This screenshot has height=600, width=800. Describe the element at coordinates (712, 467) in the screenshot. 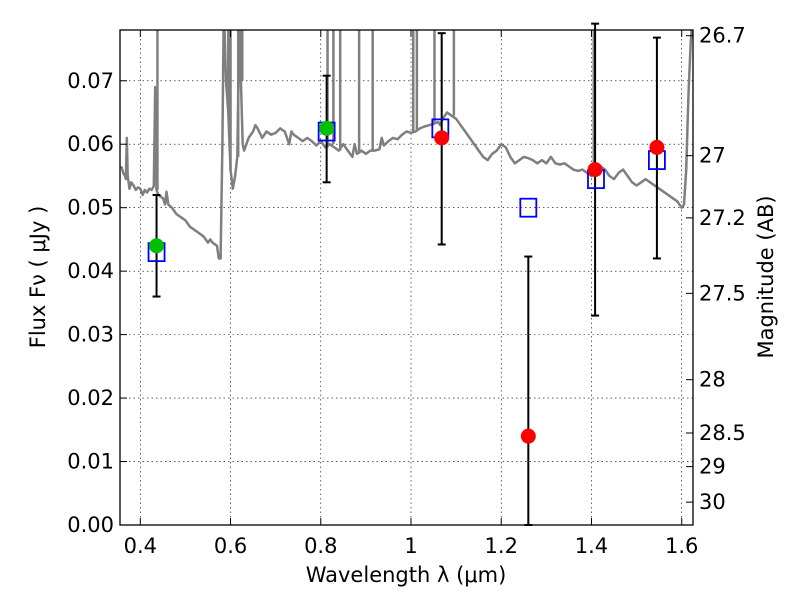

I see `magnitude-tick-label: 29` at that location.